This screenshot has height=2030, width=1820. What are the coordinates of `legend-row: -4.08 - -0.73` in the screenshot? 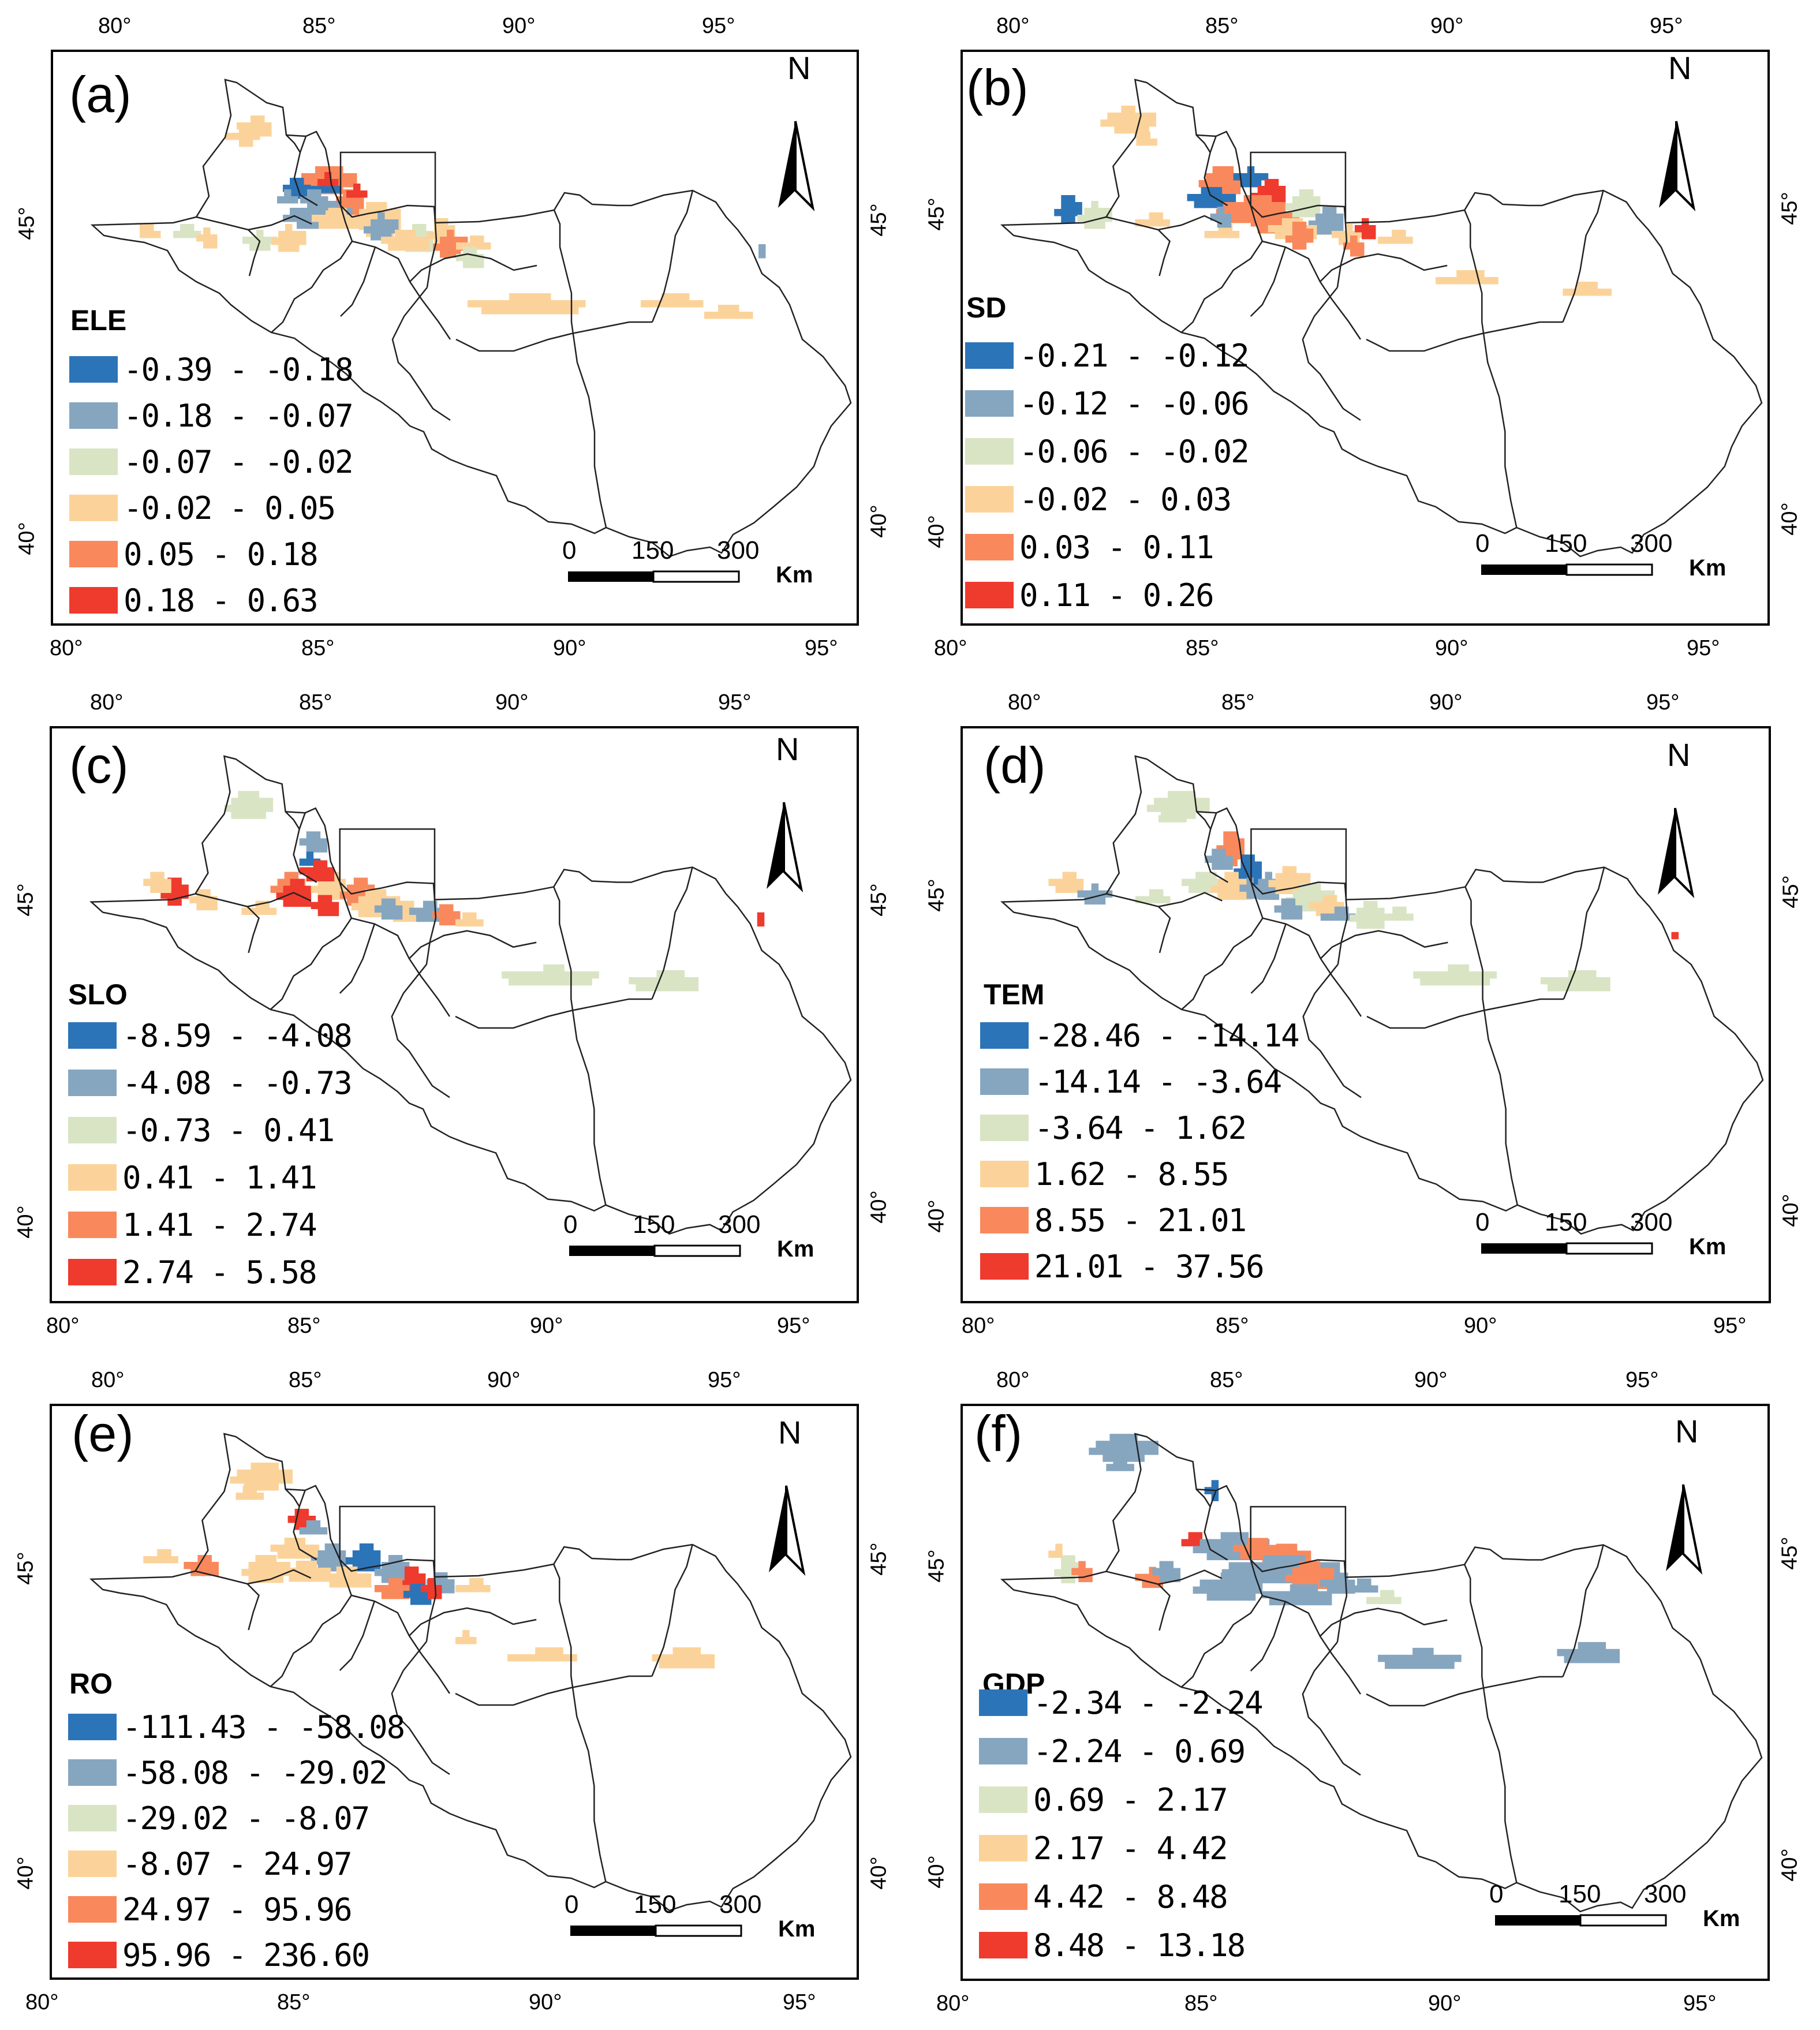 It's located at (211, 1083).